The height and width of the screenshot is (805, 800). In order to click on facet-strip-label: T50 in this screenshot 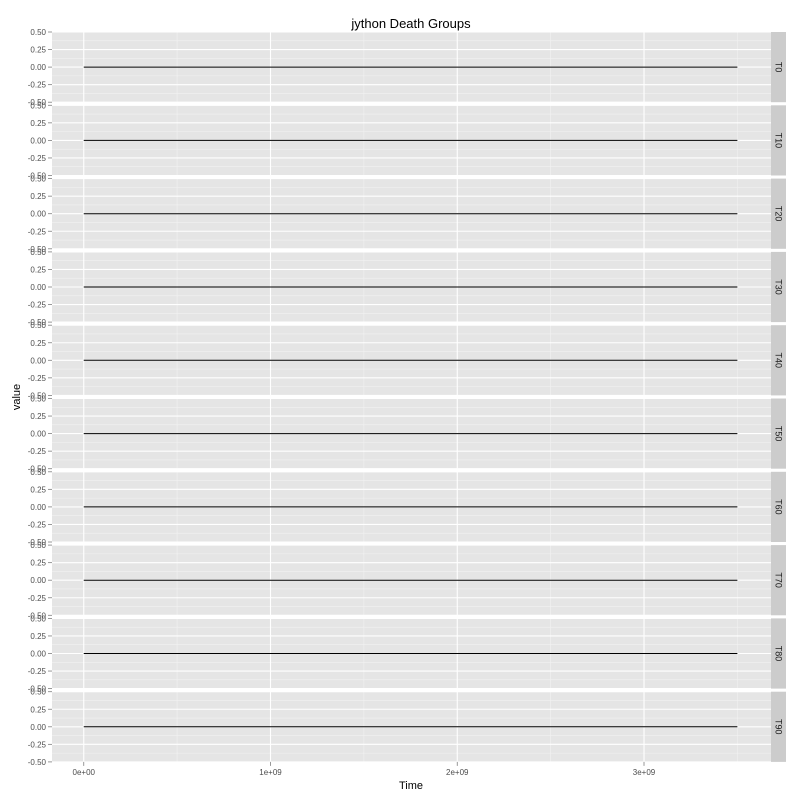, I will do `click(779, 434)`.